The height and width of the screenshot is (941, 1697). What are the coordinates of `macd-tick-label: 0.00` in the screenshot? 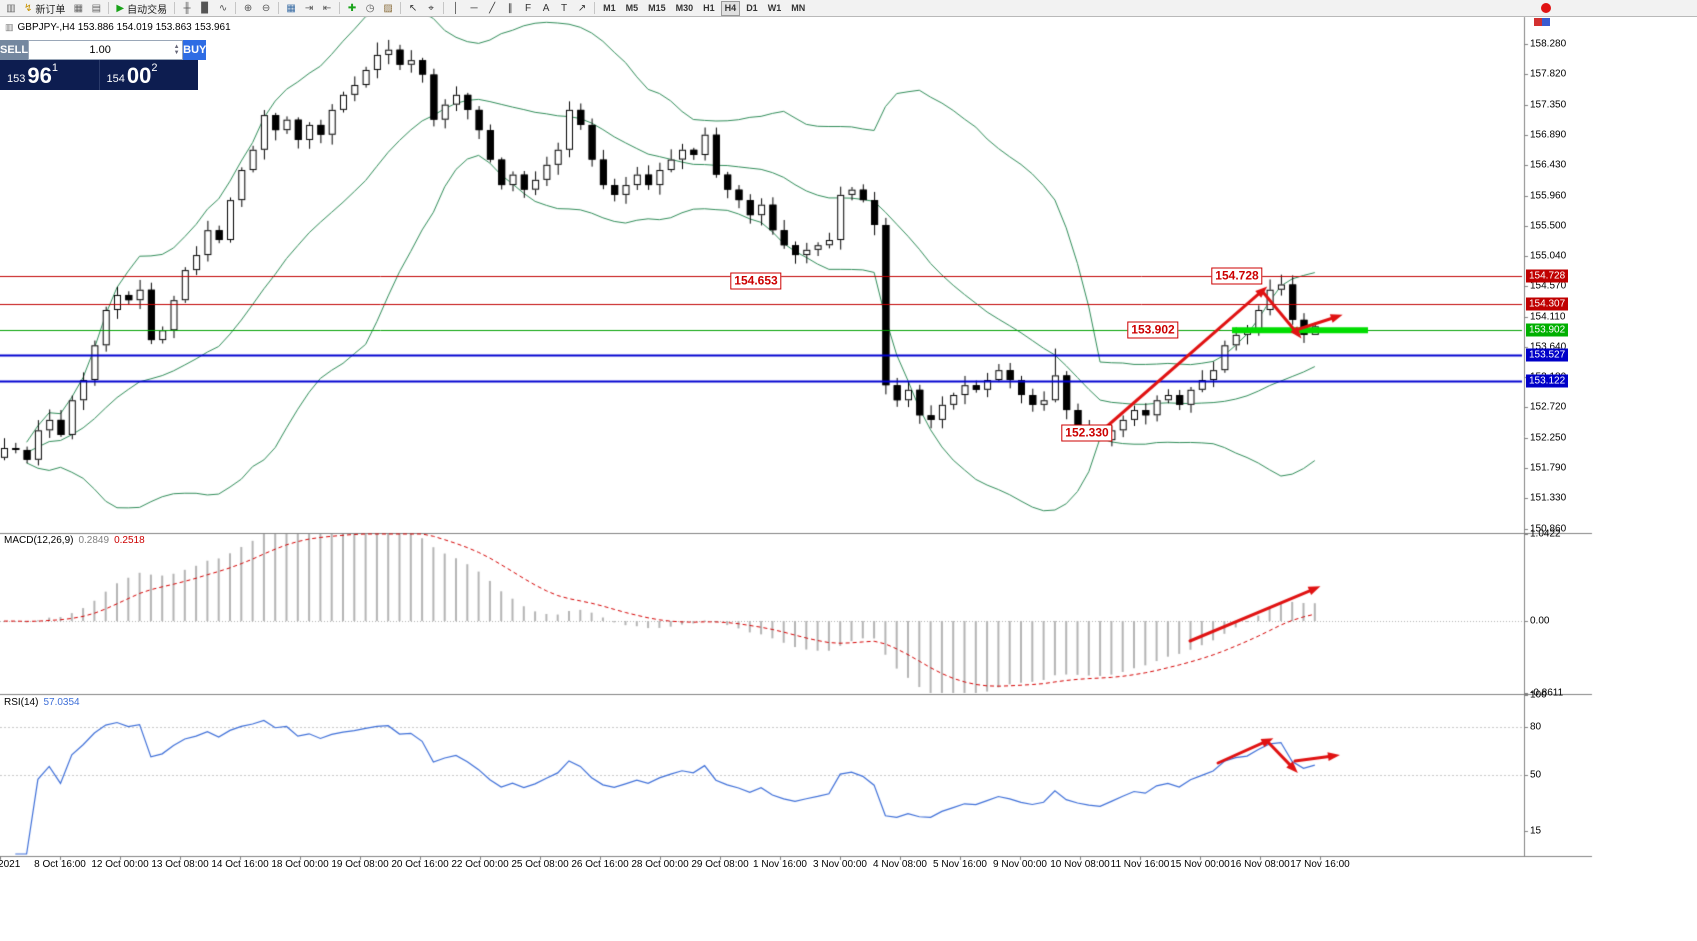 It's located at (1540, 621).